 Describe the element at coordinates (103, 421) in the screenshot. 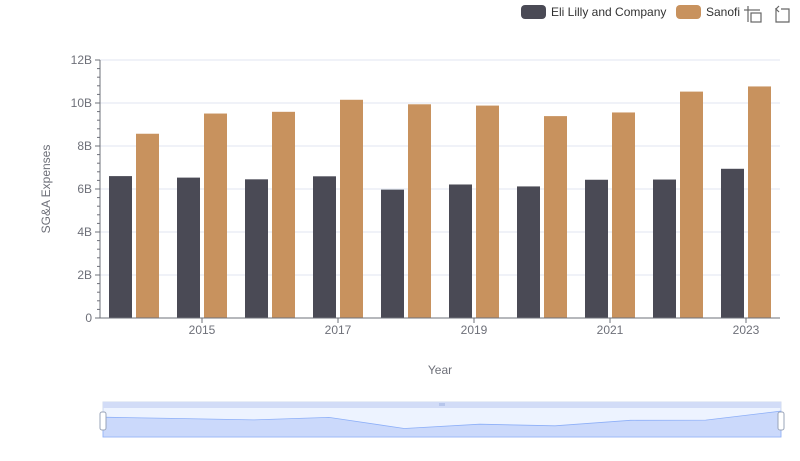

I see `slider-handle-left` at that location.